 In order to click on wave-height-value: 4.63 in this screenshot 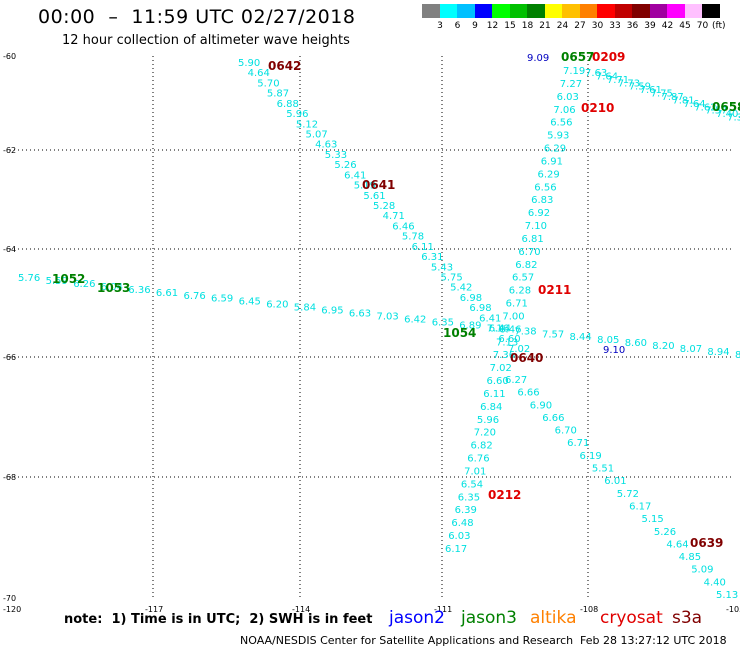, I will do `click(326, 145)`.